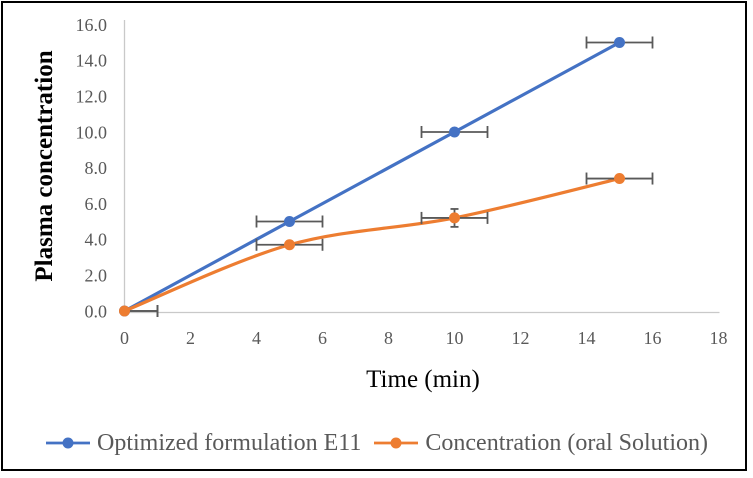 Image resolution: width=753 pixels, height=478 pixels. What do you see at coordinates (719, 338) in the screenshot?
I see `x-tick-label: 18` at bounding box center [719, 338].